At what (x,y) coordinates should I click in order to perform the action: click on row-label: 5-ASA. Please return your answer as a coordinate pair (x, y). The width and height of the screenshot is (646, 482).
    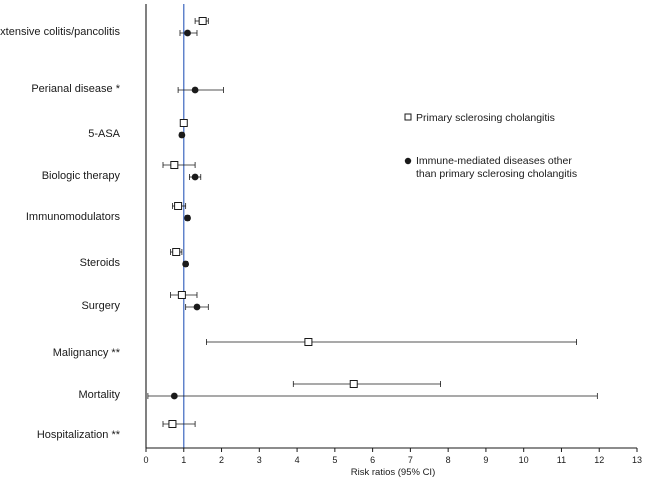
    Looking at the image, I should click on (104, 134).